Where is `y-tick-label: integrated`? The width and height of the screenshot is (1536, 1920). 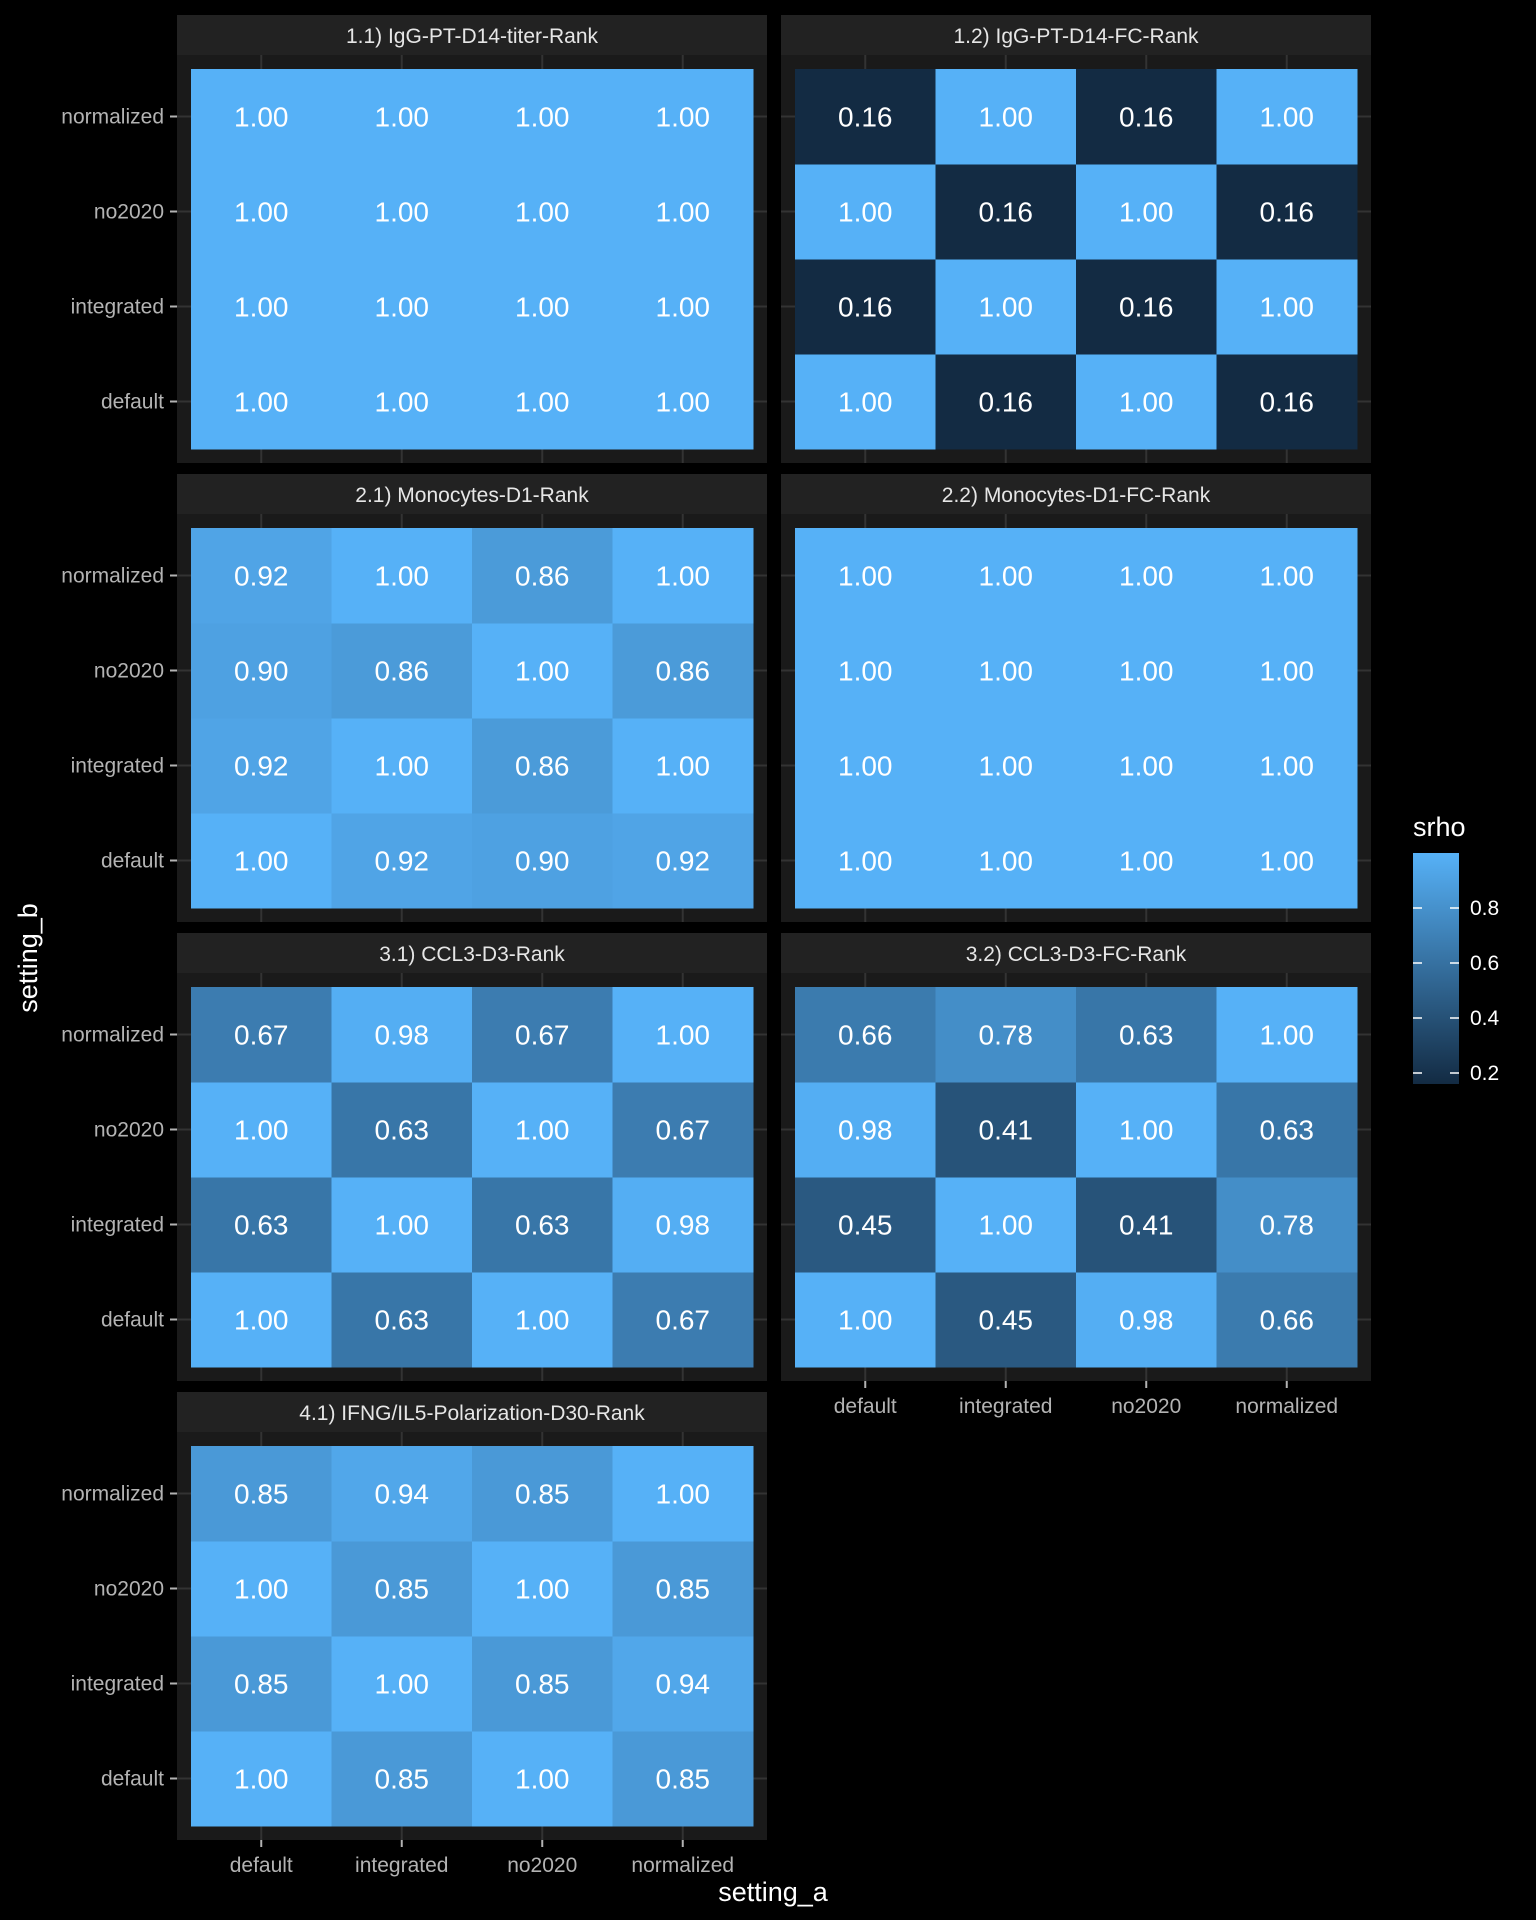 y-tick-label: integrated is located at coordinates (117, 1684).